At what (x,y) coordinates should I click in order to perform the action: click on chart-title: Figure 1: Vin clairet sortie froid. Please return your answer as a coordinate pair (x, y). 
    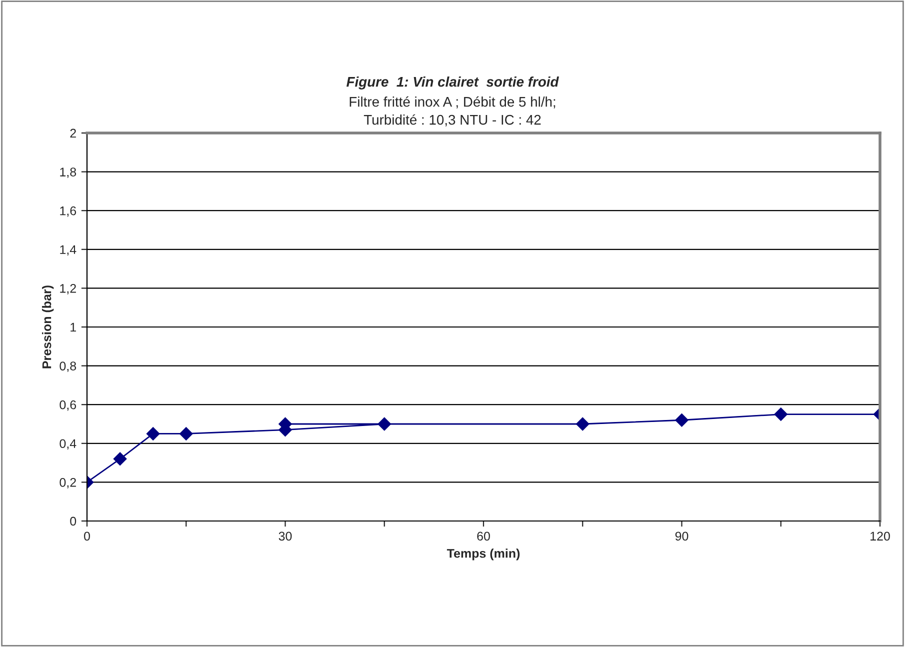
    Looking at the image, I should click on (452, 83).